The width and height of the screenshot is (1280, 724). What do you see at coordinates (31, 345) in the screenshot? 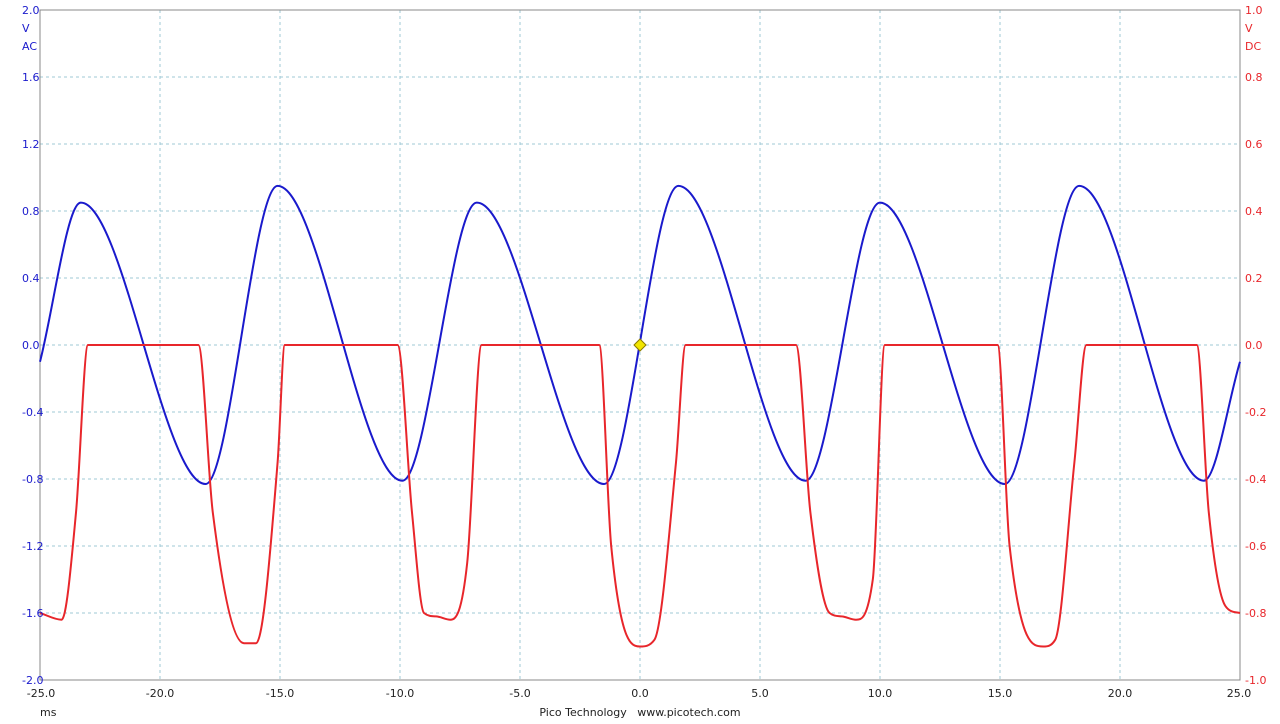
I see `left-tick-label: 0.0` at bounding box center [31, 345].